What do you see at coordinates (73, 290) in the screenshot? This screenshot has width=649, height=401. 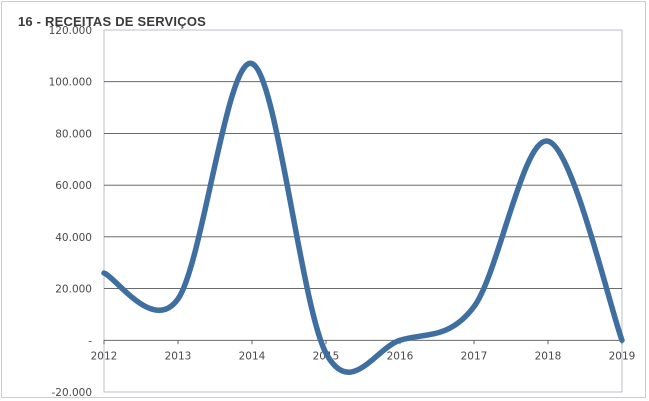 I see `y-tick-label: 20.000` at bounding box center [73, 290].